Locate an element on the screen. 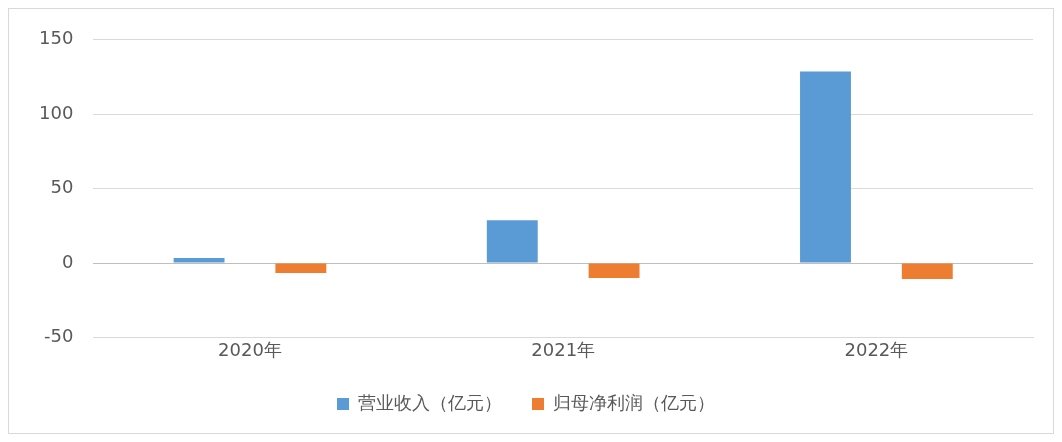  y-tick-label: 150 is located at coordinates (56, 38).